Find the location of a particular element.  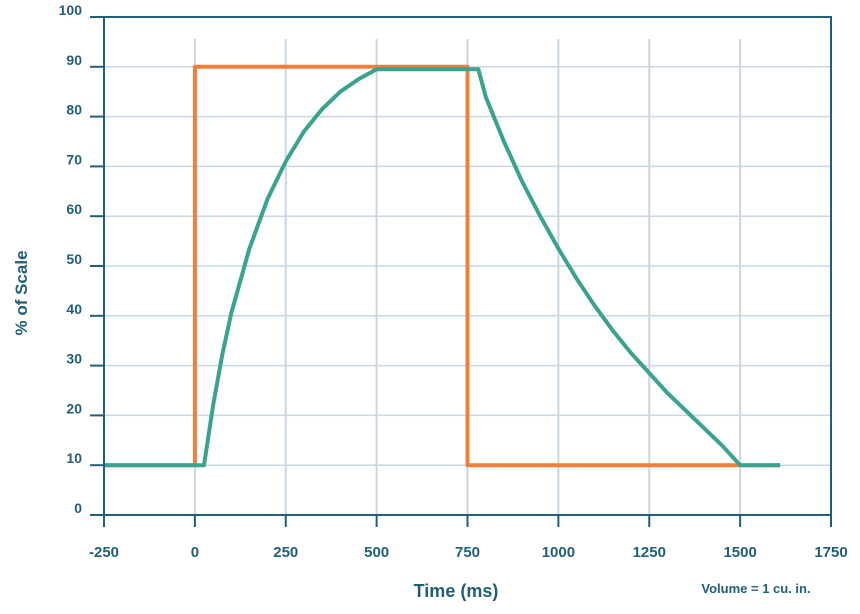

x-tick-label: 750 is located at coordinates (467, 552).